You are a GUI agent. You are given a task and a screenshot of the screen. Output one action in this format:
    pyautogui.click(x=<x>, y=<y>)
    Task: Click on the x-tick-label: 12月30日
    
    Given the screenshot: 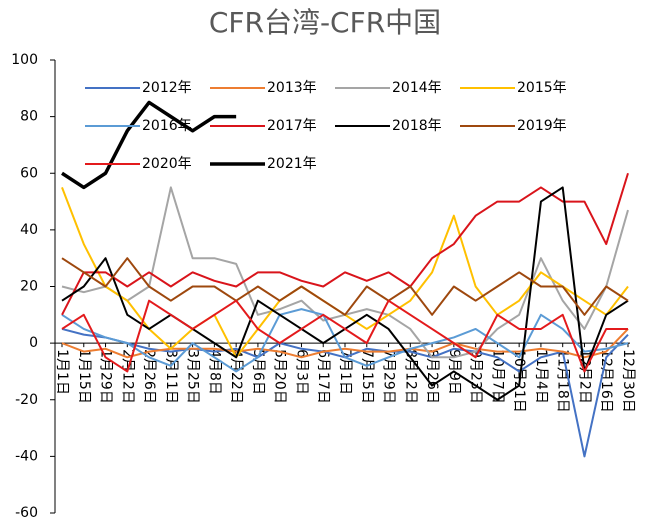 What is the action you would take?
    pyautogui.click(x=628, y=381)
    